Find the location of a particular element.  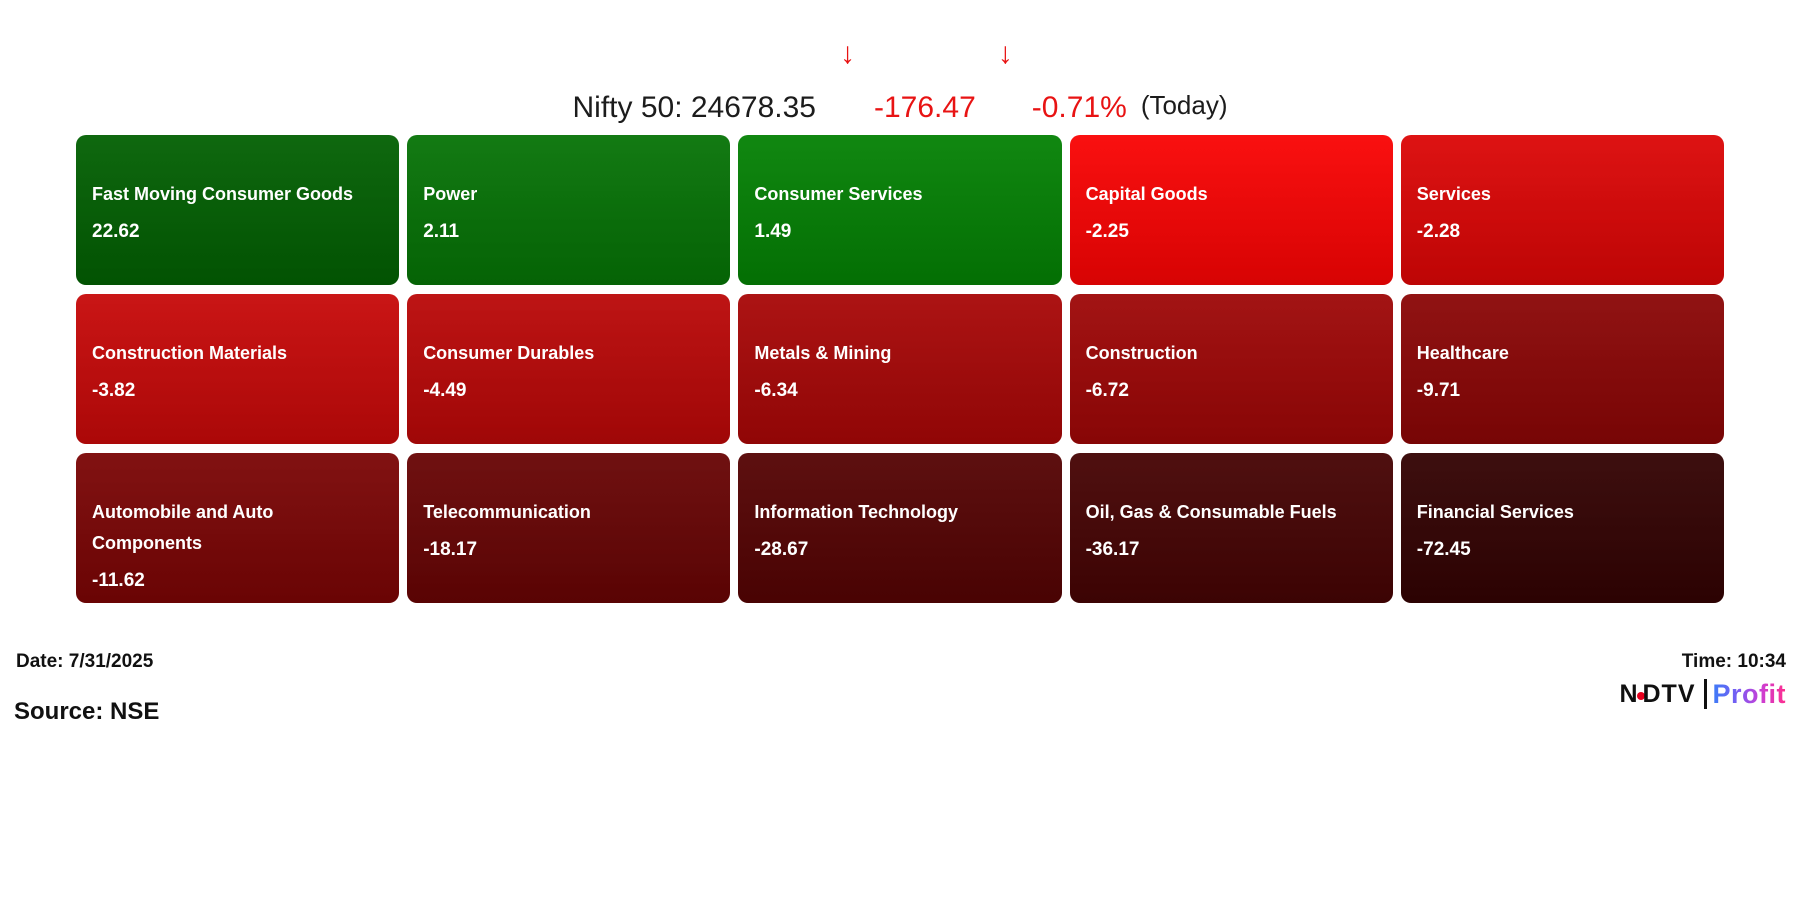

sector-value: -18.17 is located at coordinates (450, 549).